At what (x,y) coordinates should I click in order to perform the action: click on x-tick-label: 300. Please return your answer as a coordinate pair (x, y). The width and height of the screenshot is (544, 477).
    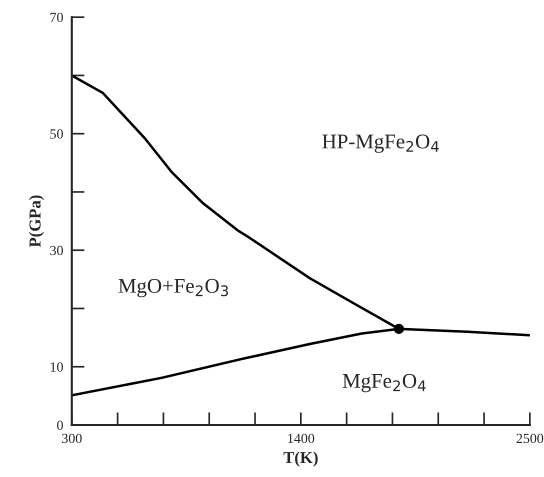
    Looking at the image, I should click on (72, 439).